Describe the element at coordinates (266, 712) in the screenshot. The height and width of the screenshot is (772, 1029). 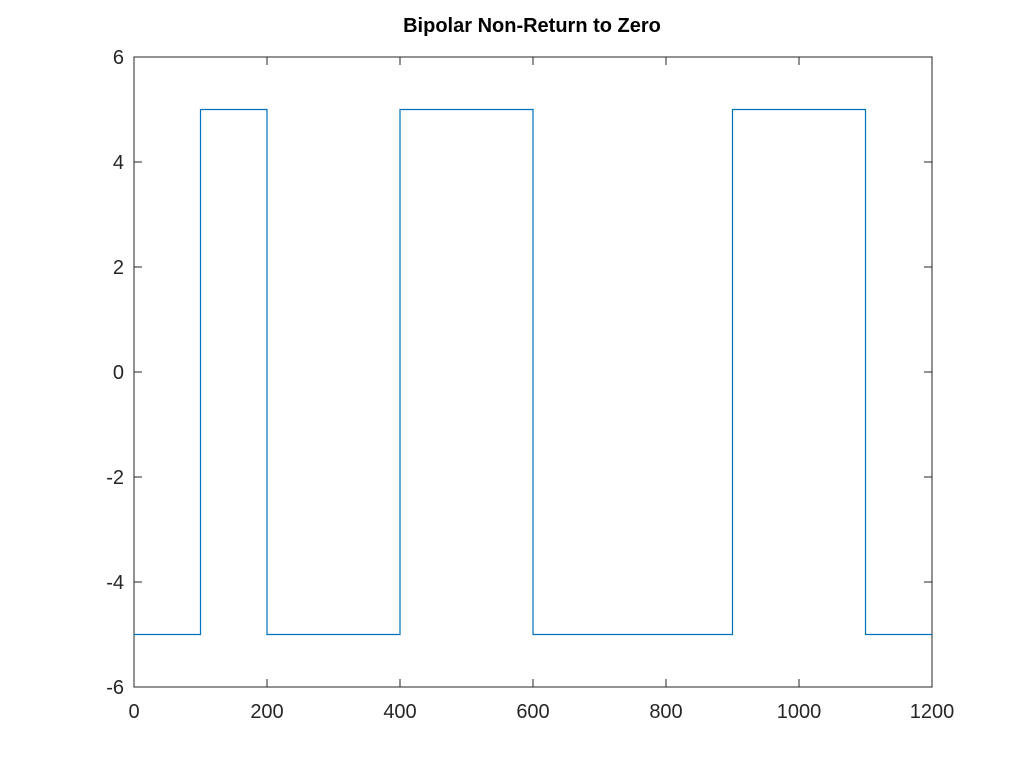
I see `x-tick-label: 200` at that location.